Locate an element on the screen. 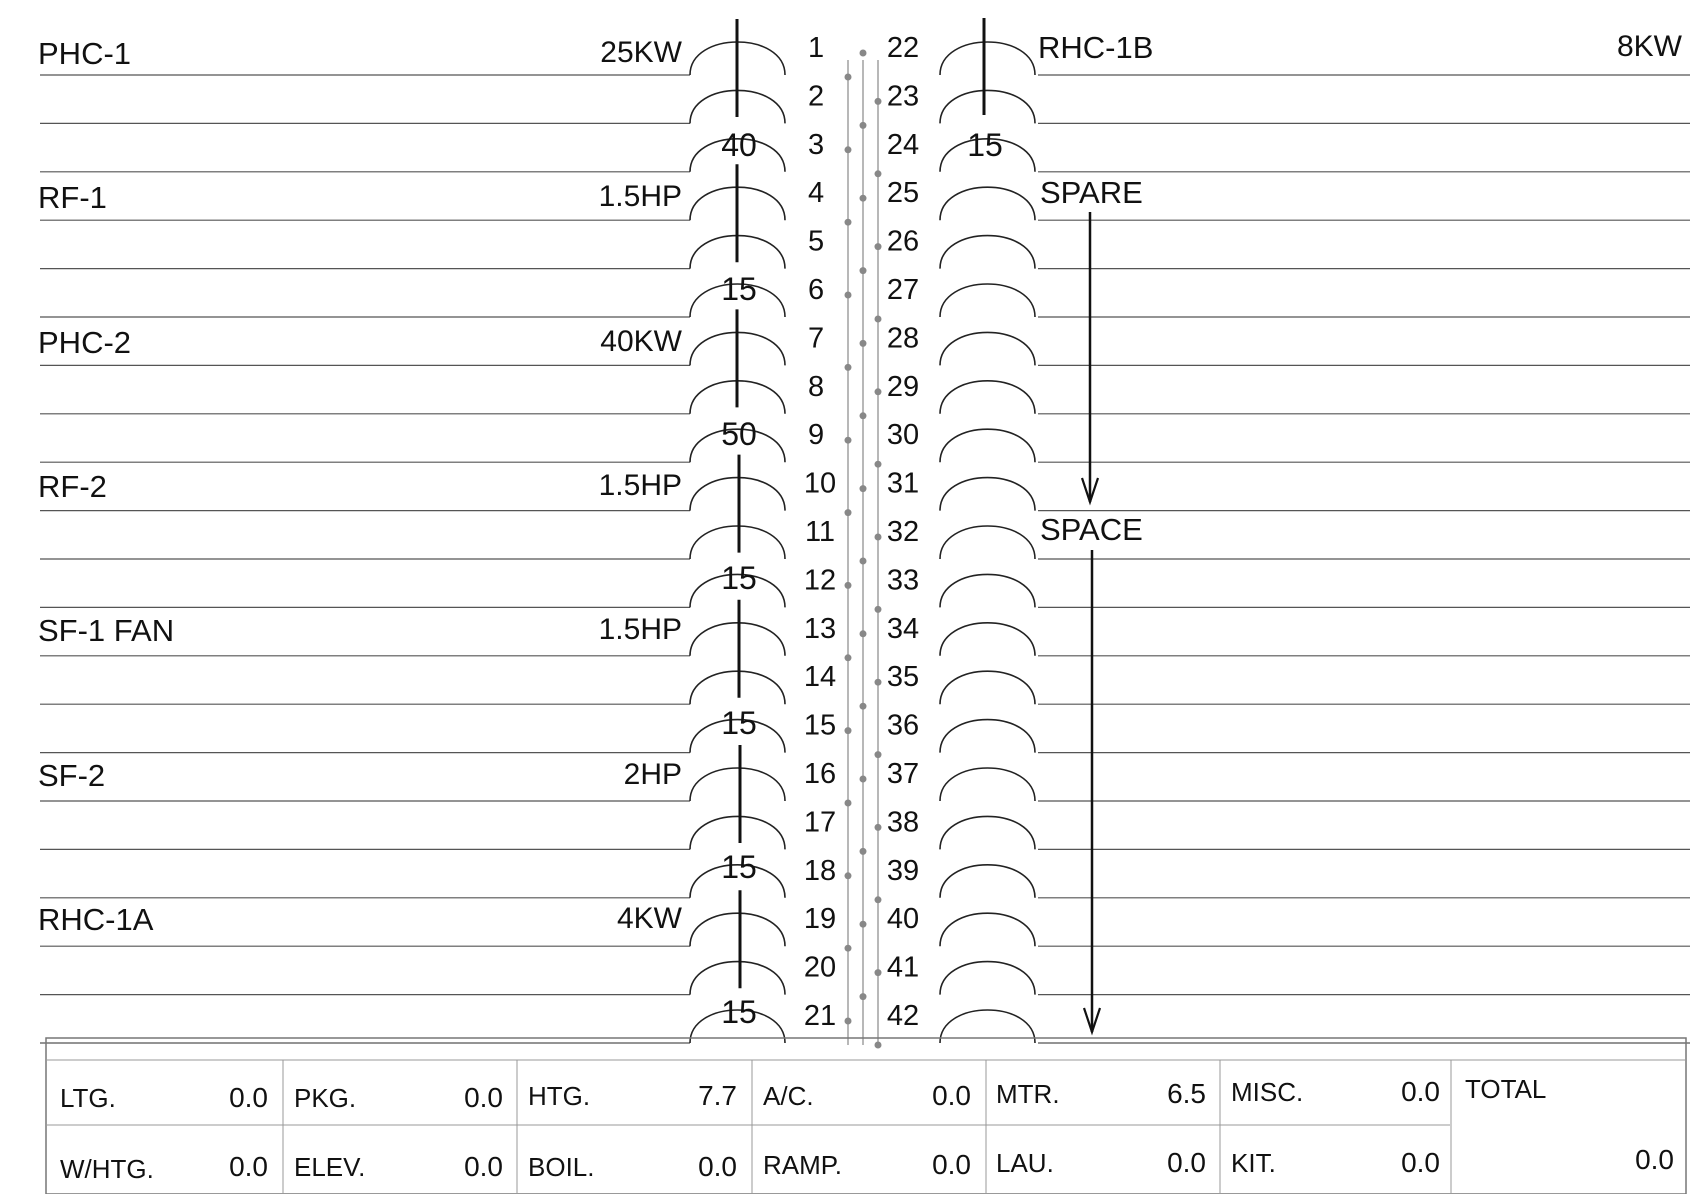  circuit-number: 24 is located at coordinates (903, 145).